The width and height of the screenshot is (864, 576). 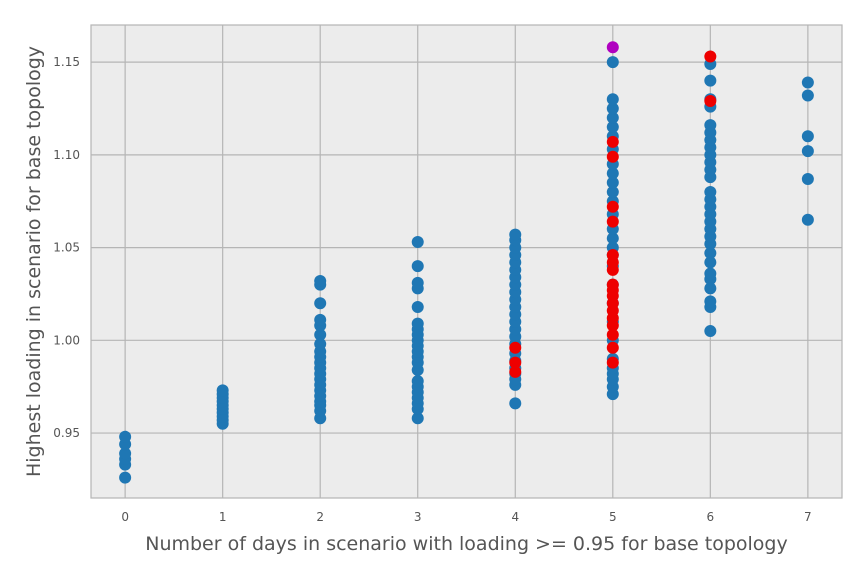 I want to click on x-tick-label: 6, so click(x=711, y=517).